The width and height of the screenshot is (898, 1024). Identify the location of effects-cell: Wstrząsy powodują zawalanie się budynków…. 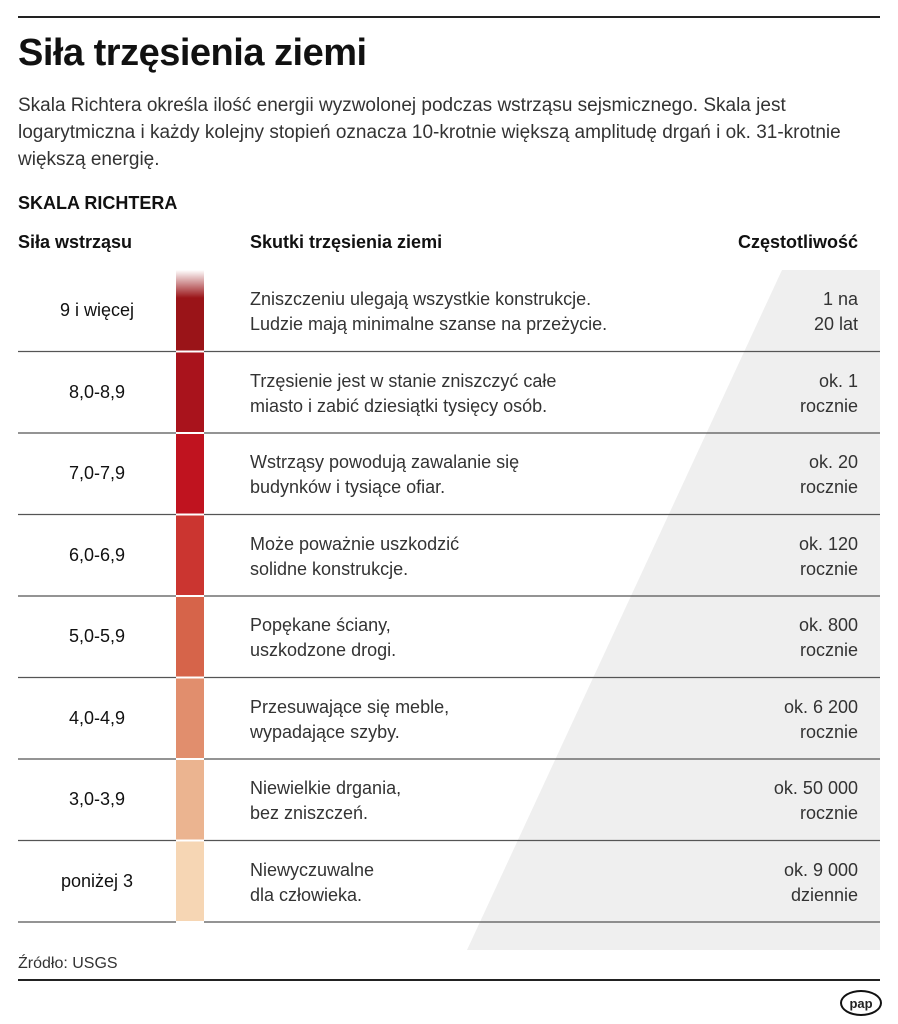
(385, 474).